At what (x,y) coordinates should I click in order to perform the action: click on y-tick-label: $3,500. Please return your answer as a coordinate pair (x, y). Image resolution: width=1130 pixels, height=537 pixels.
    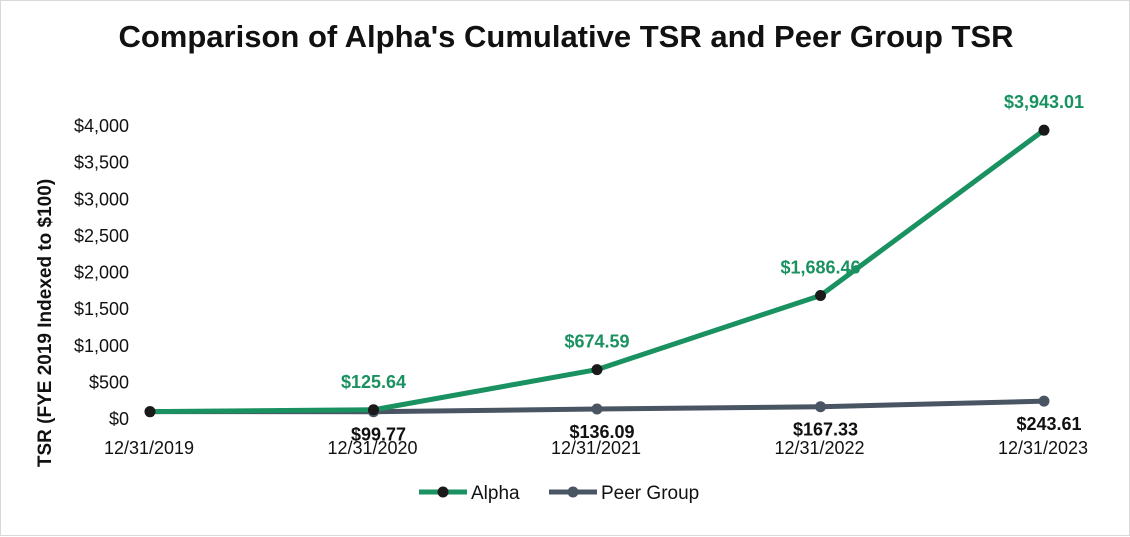
    Looking at the image, I should click on (101, 163).